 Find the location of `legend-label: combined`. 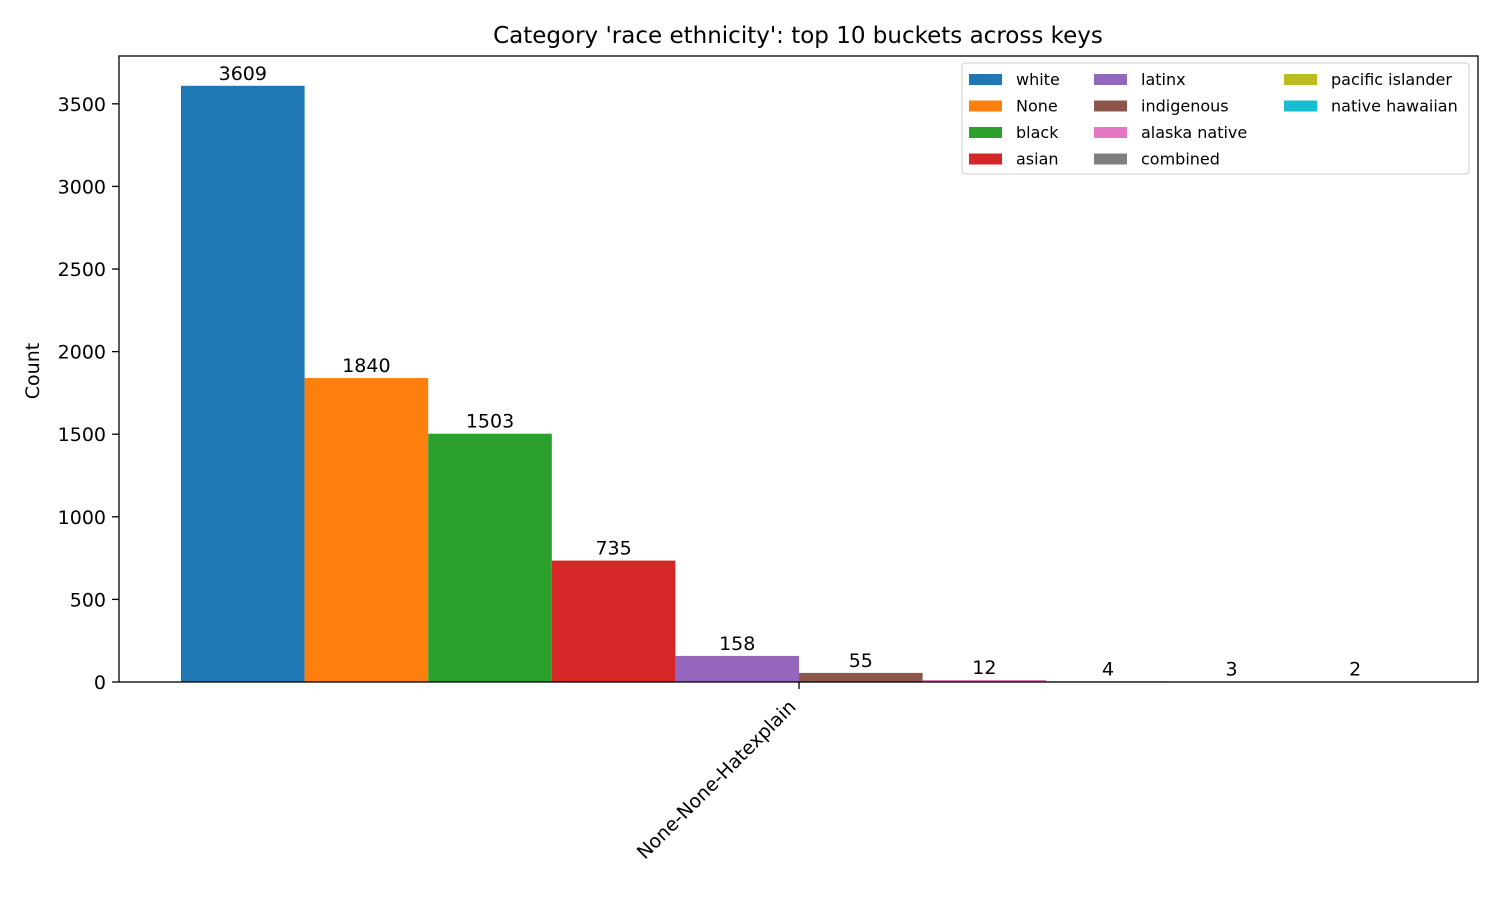

legend-label: combined is located at coordinates (1180, 159).